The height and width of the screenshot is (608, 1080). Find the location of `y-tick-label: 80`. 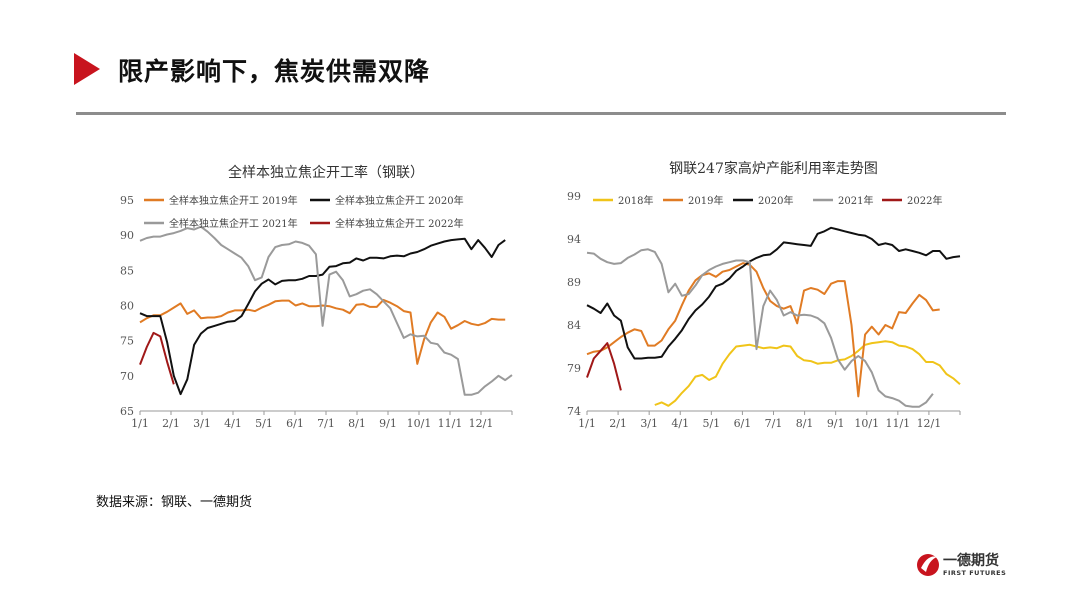

y-tick-label: 80 is located at coordinates (127, 306).